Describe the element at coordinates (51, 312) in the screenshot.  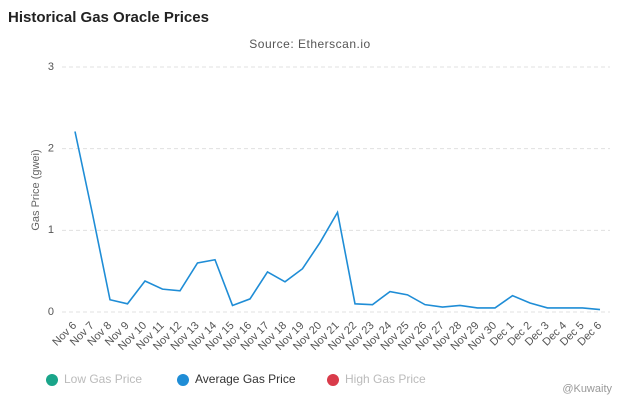
I see `y-tick-label: 0` at that location.